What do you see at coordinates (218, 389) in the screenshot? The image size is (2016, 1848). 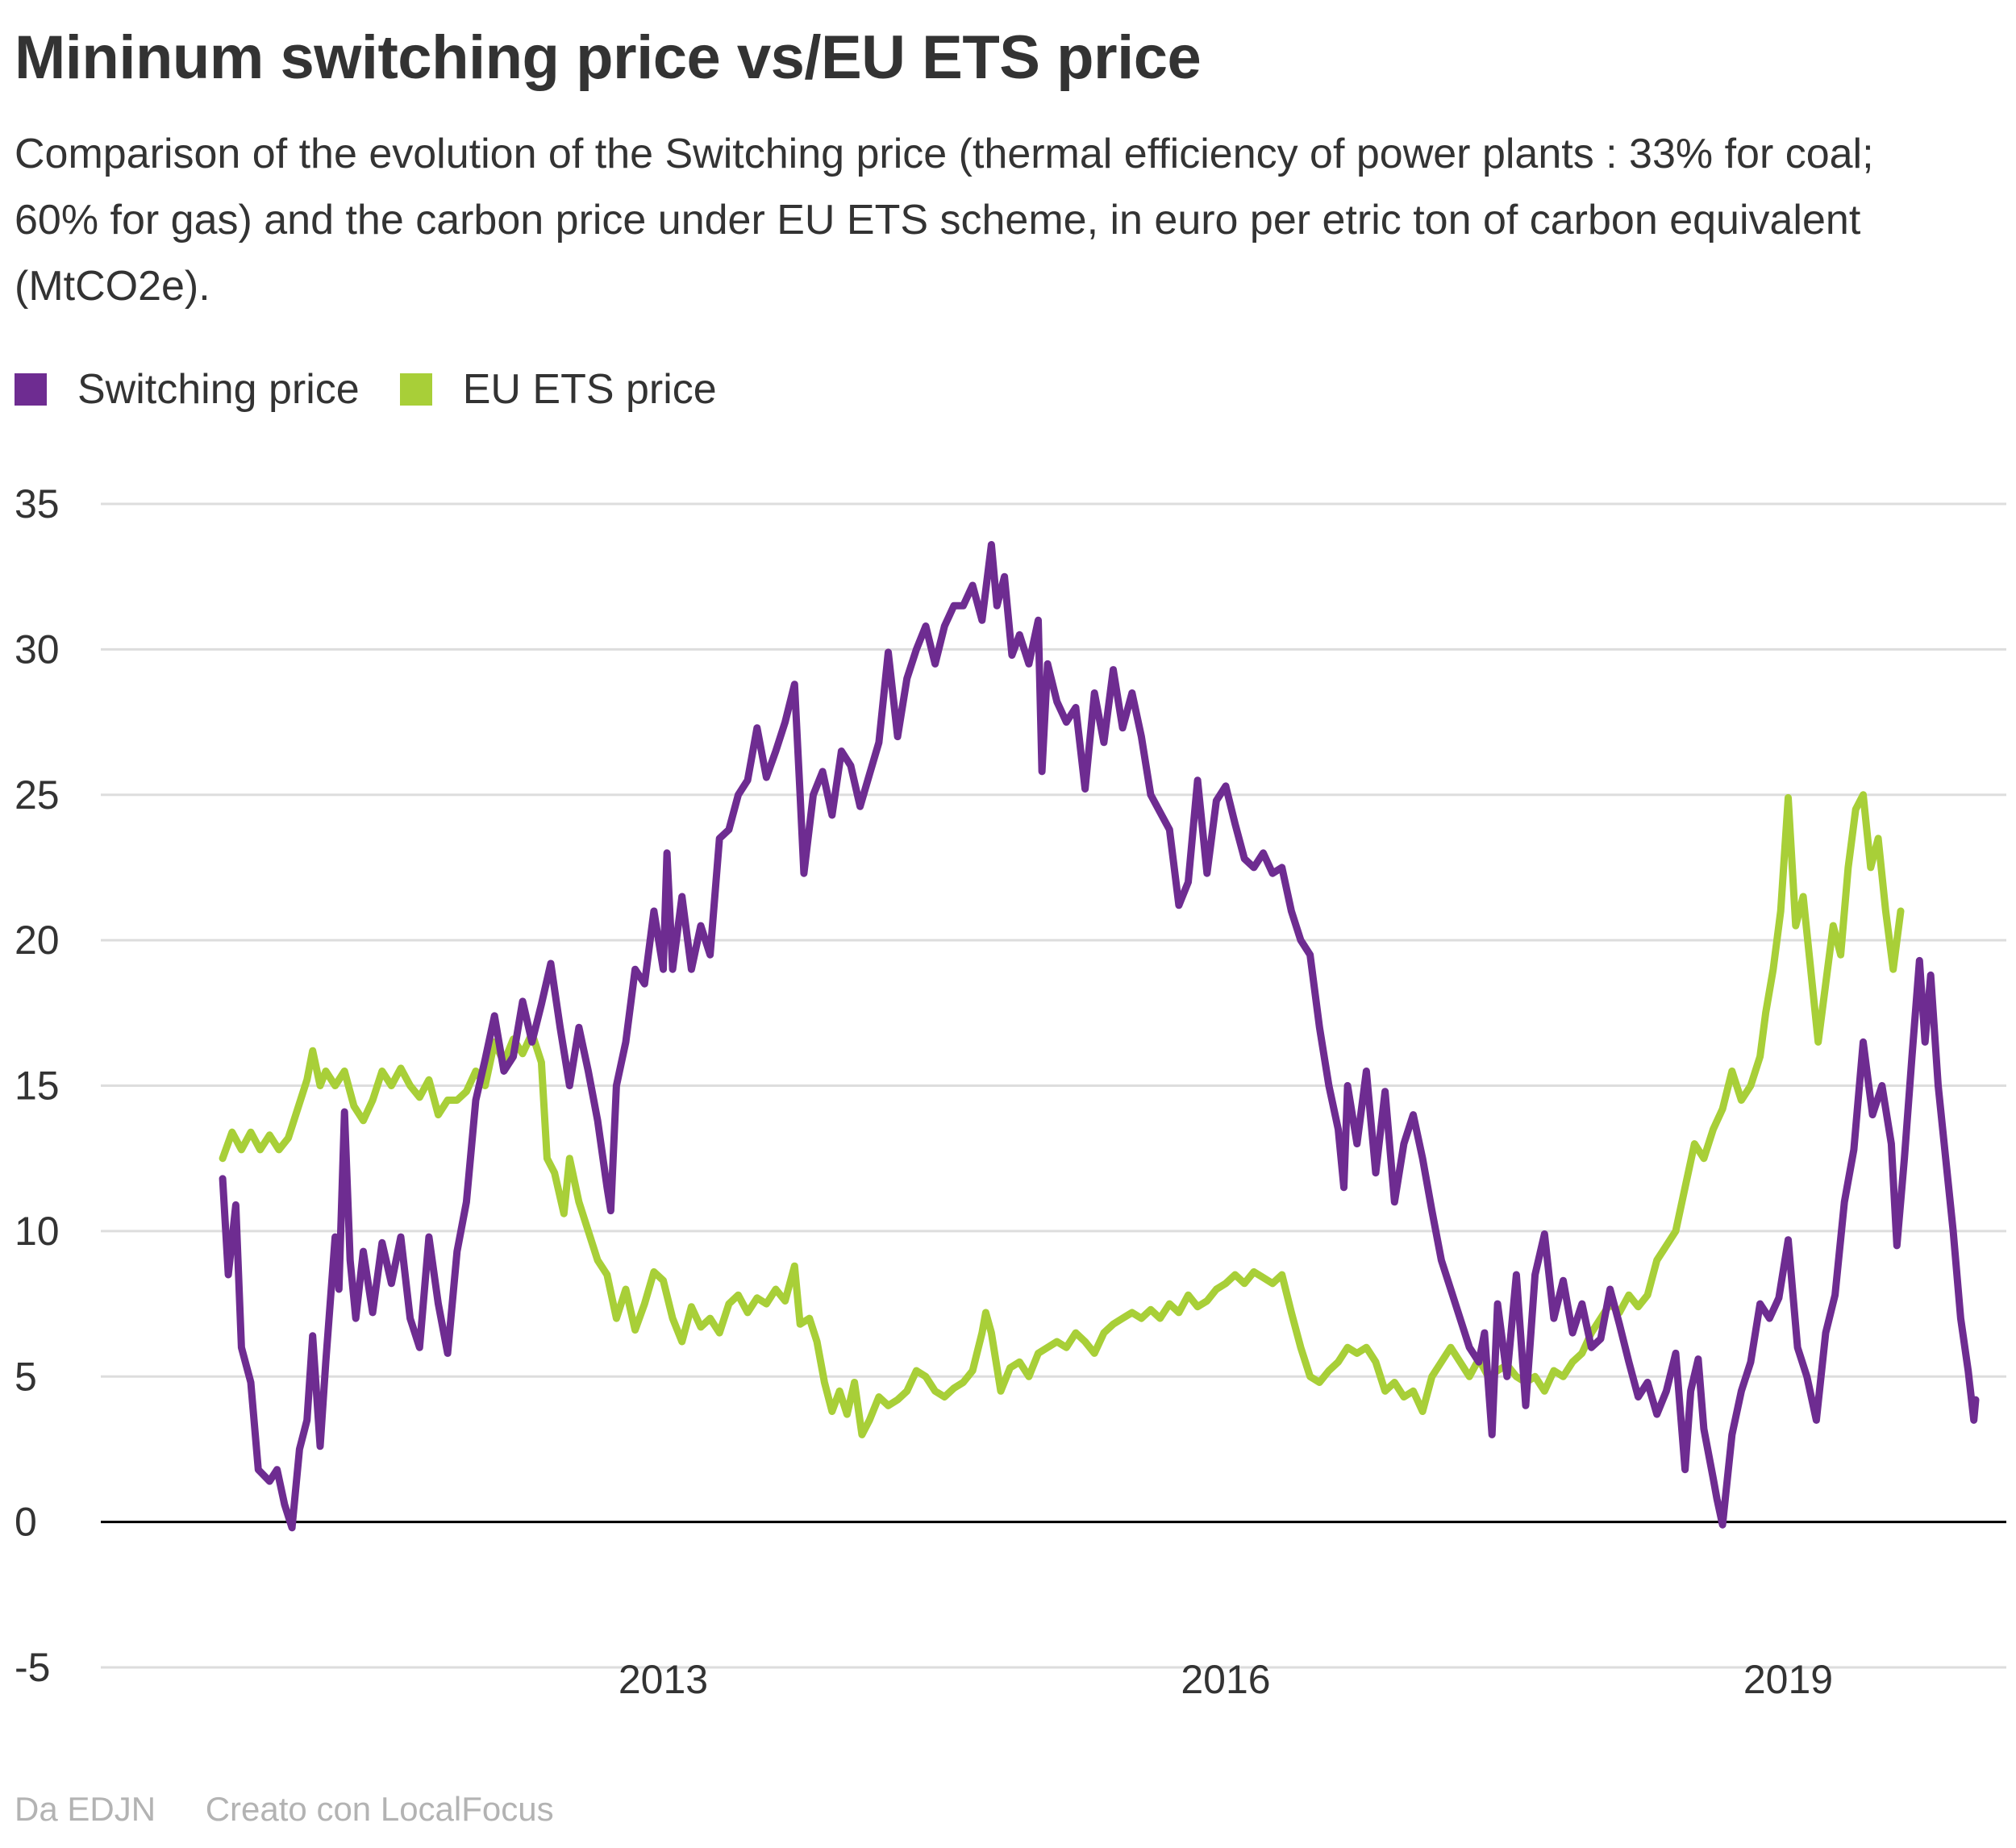 I see `legend-label-switching: Switching price` at bounding box center [218, 389].